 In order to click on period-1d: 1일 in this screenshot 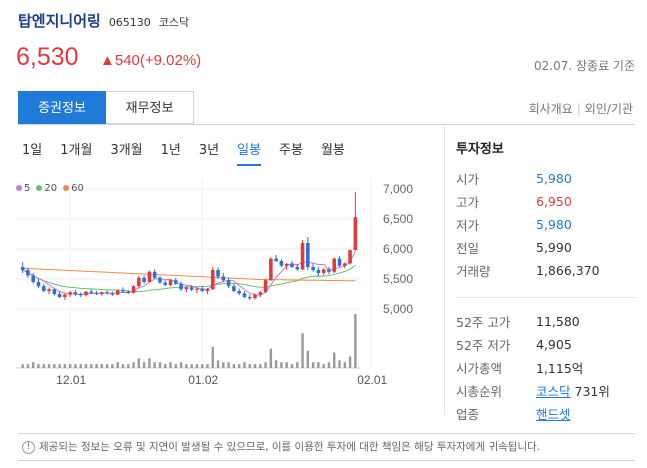, I will do `click(32, 150)`.